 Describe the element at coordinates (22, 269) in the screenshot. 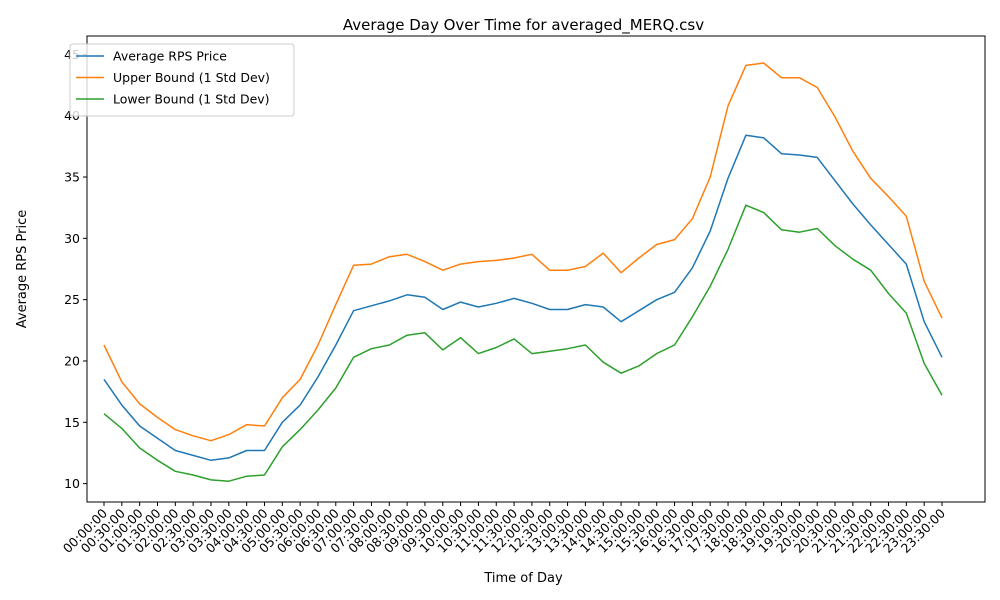

I see `y-axis-label: Average RPS Price` at that location.